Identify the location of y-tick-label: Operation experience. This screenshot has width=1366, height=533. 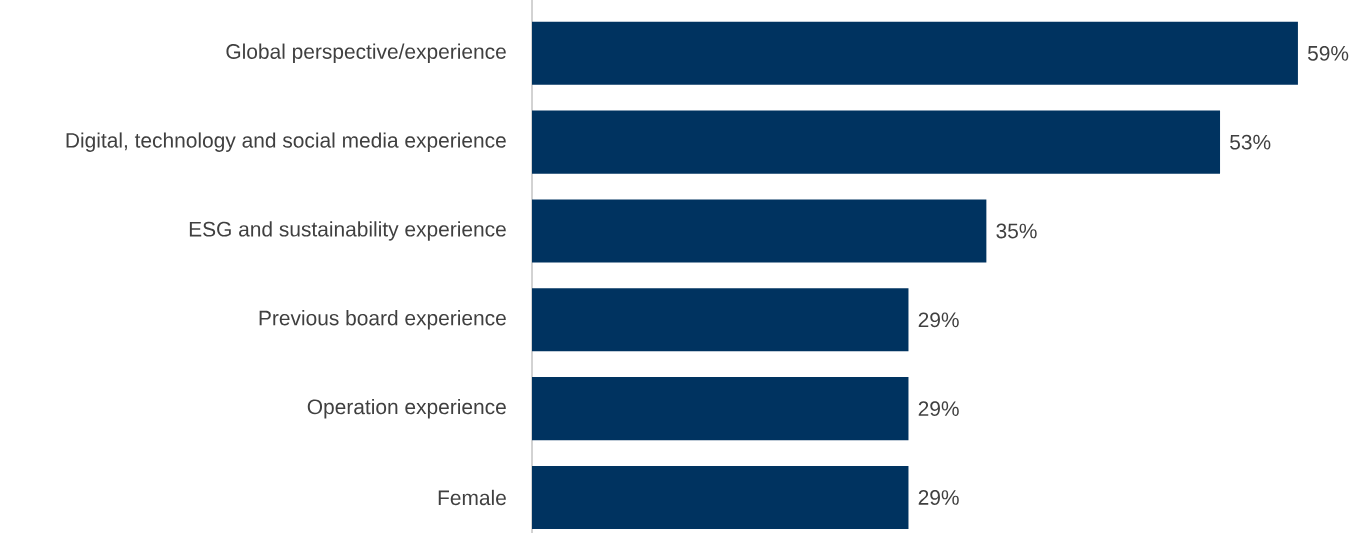
(406, 408).